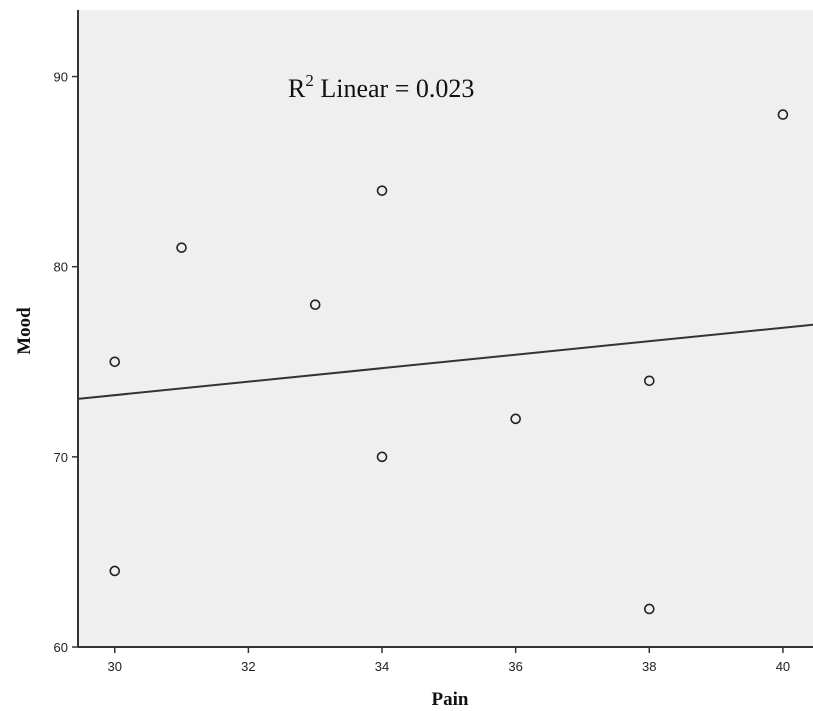 The width and height of the screenshot is (813, 711). What do you see at coordinates (309, 80) in the screenshot?
I see `r-squared-superscript: 2` at bounding box center [309, 80].